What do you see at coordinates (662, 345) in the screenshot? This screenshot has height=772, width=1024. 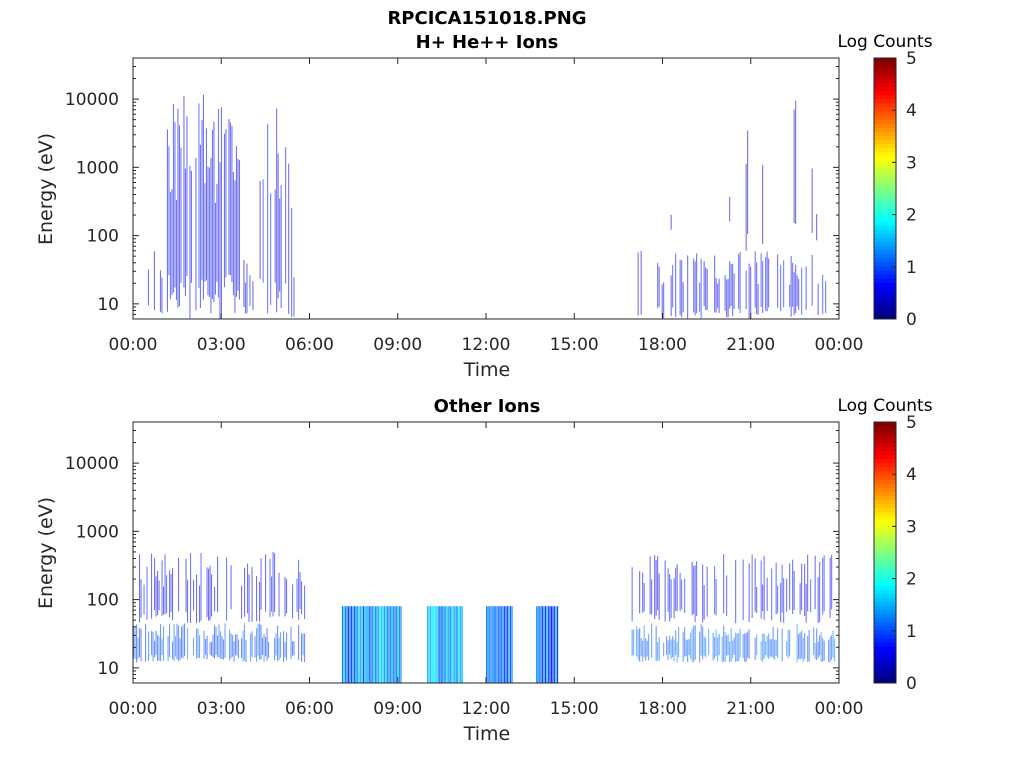 I see `x-tick-label: 18:00` at bounding box center [662, 345].